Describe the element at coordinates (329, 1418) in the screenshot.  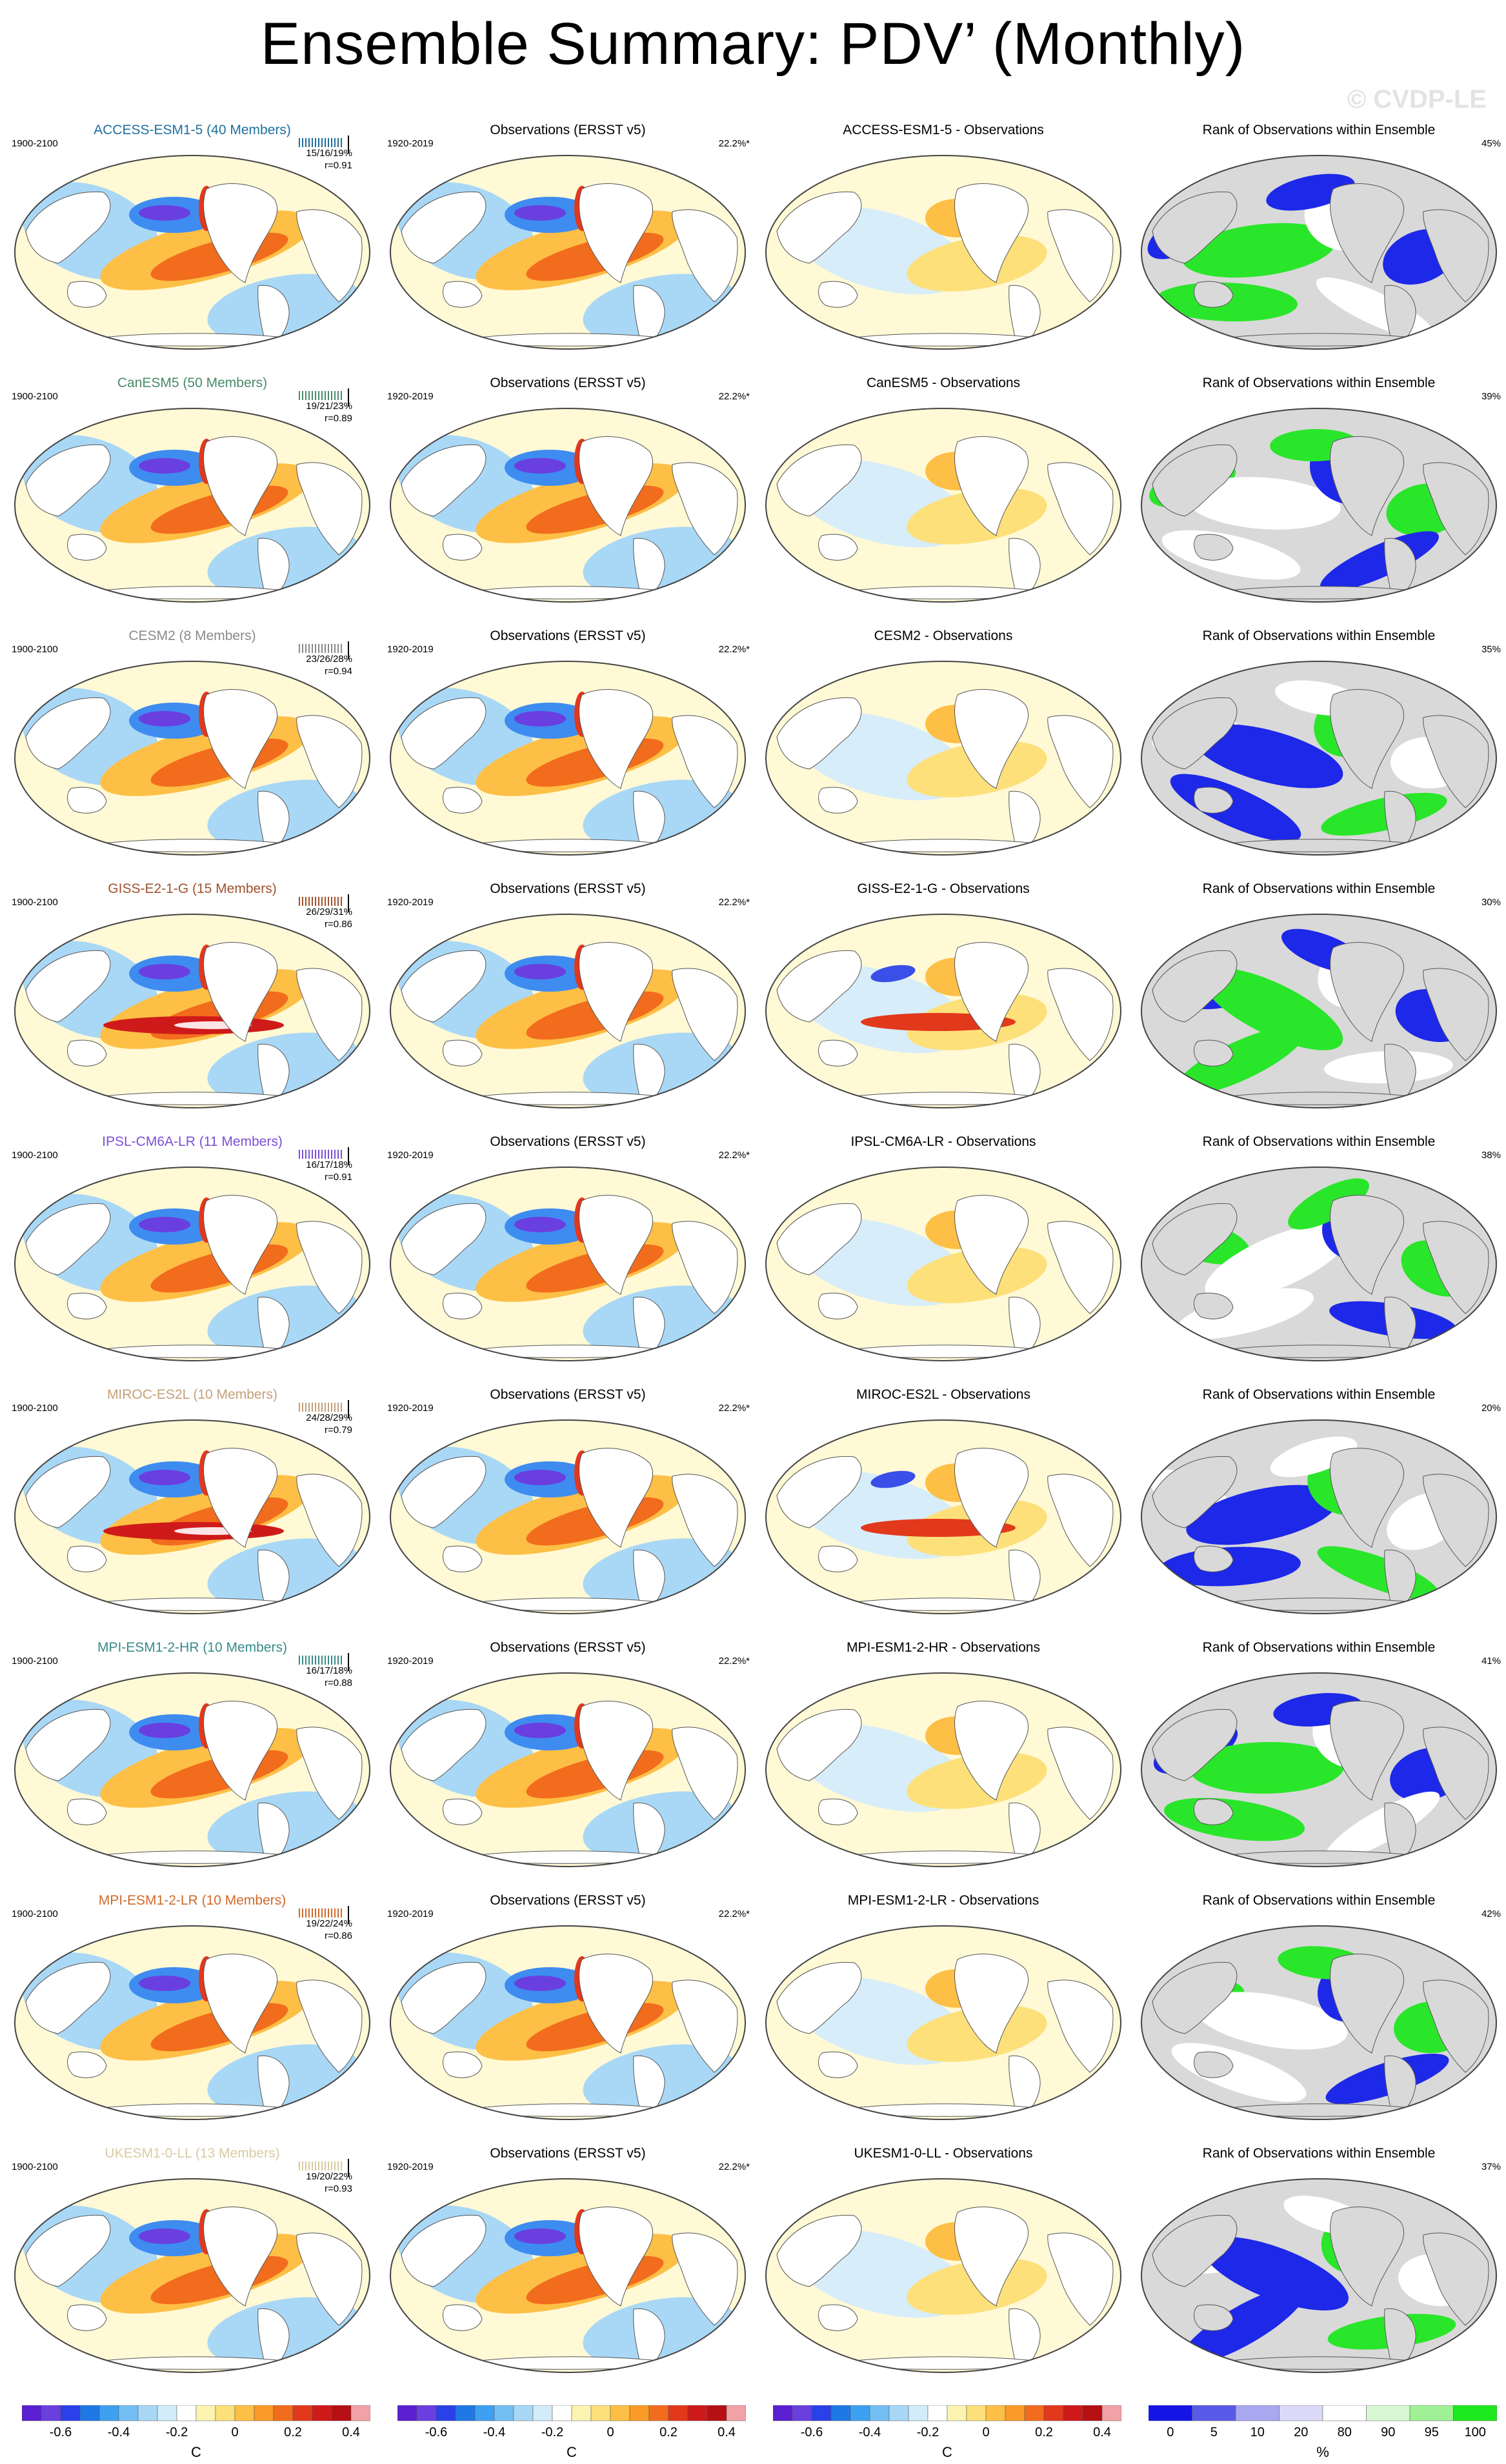
I see `variance-range: 24/28/29%` at that location.